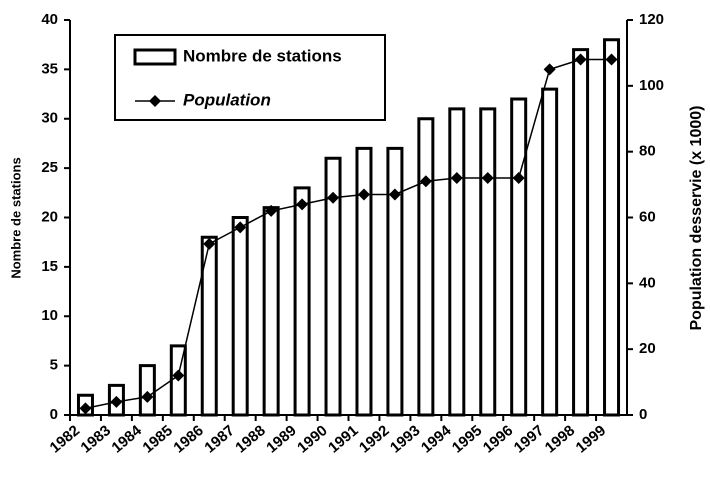 The image size is (710, 477). Describe the element at coordinates (374, 439) in the screenshot. I see `x-tick-label: 1992` at that location.